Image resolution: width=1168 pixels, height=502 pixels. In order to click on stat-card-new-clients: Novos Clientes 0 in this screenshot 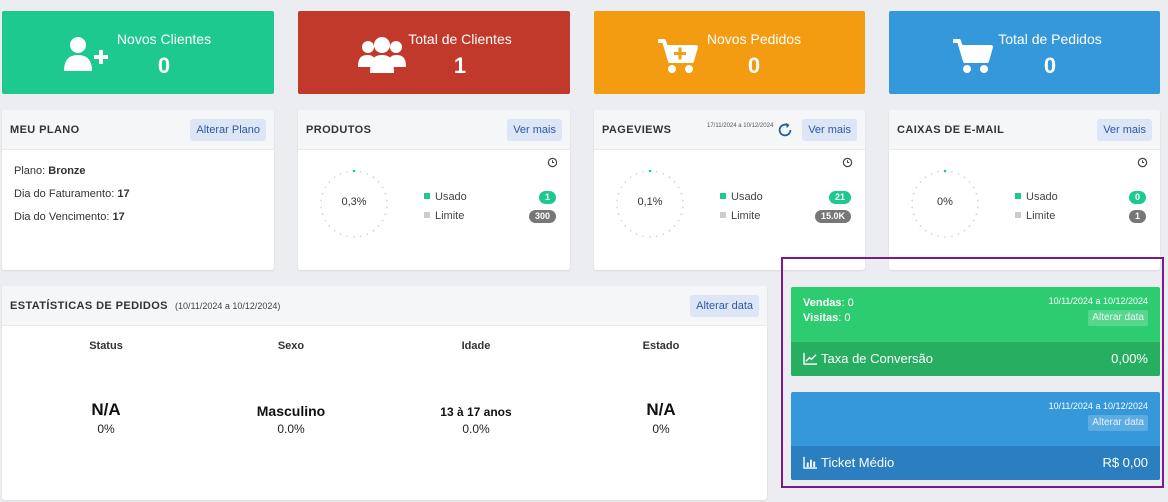, I will do `click(138, 52)`.